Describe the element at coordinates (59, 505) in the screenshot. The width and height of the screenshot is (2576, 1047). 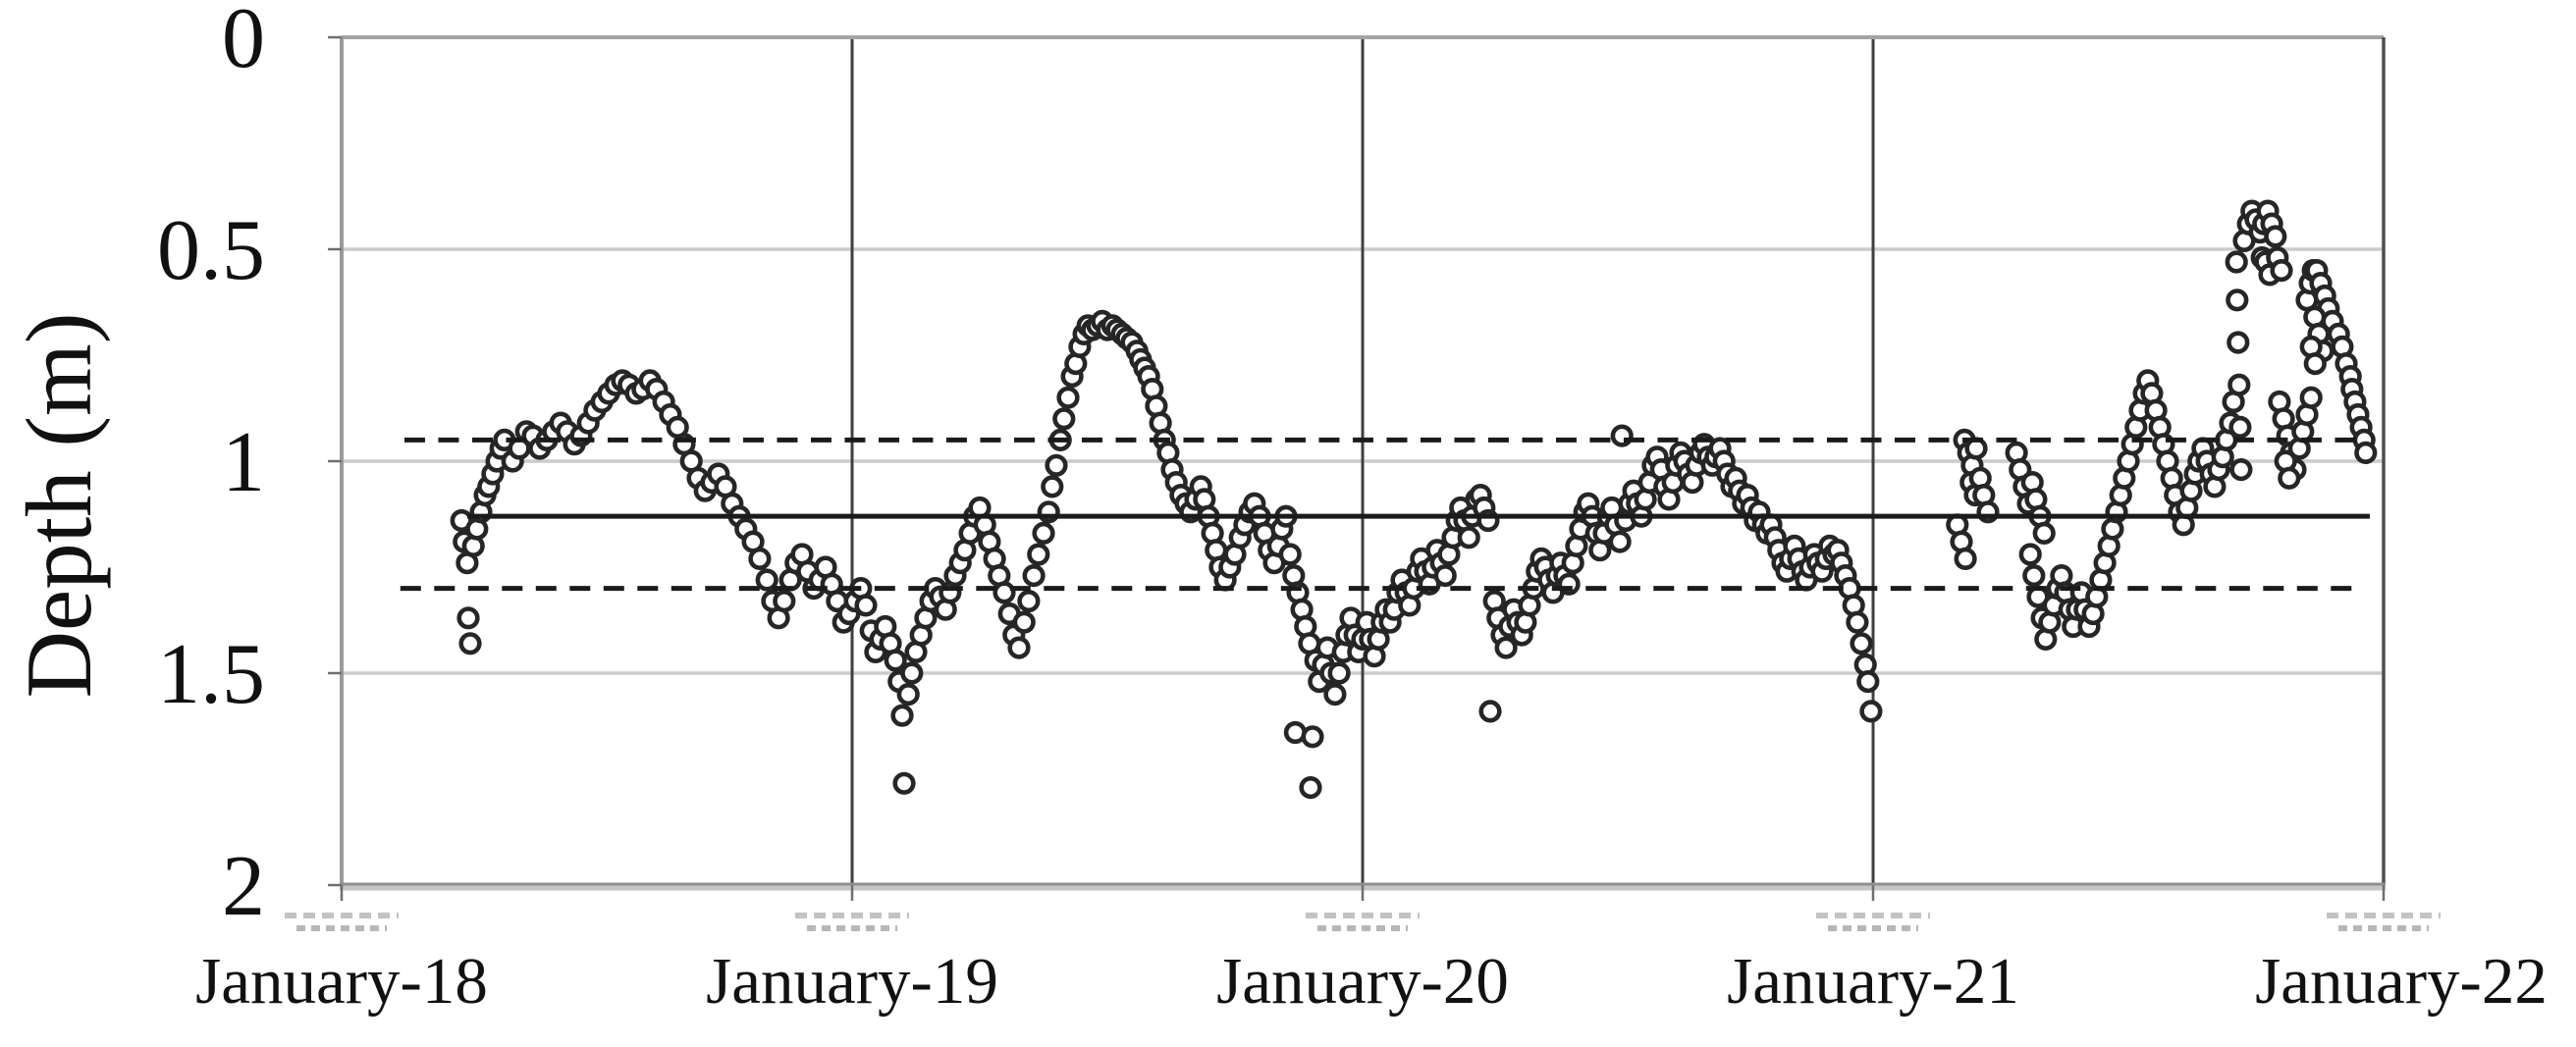
I see `y-axis-title: Depth (m)` at that location.